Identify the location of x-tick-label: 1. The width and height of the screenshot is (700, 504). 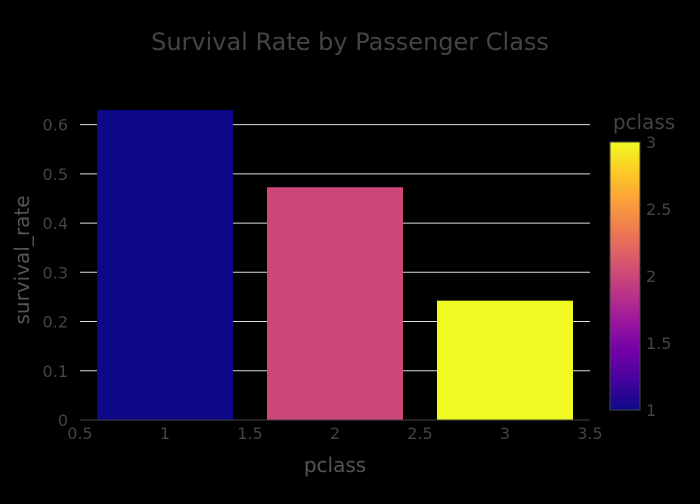
(165, 433).